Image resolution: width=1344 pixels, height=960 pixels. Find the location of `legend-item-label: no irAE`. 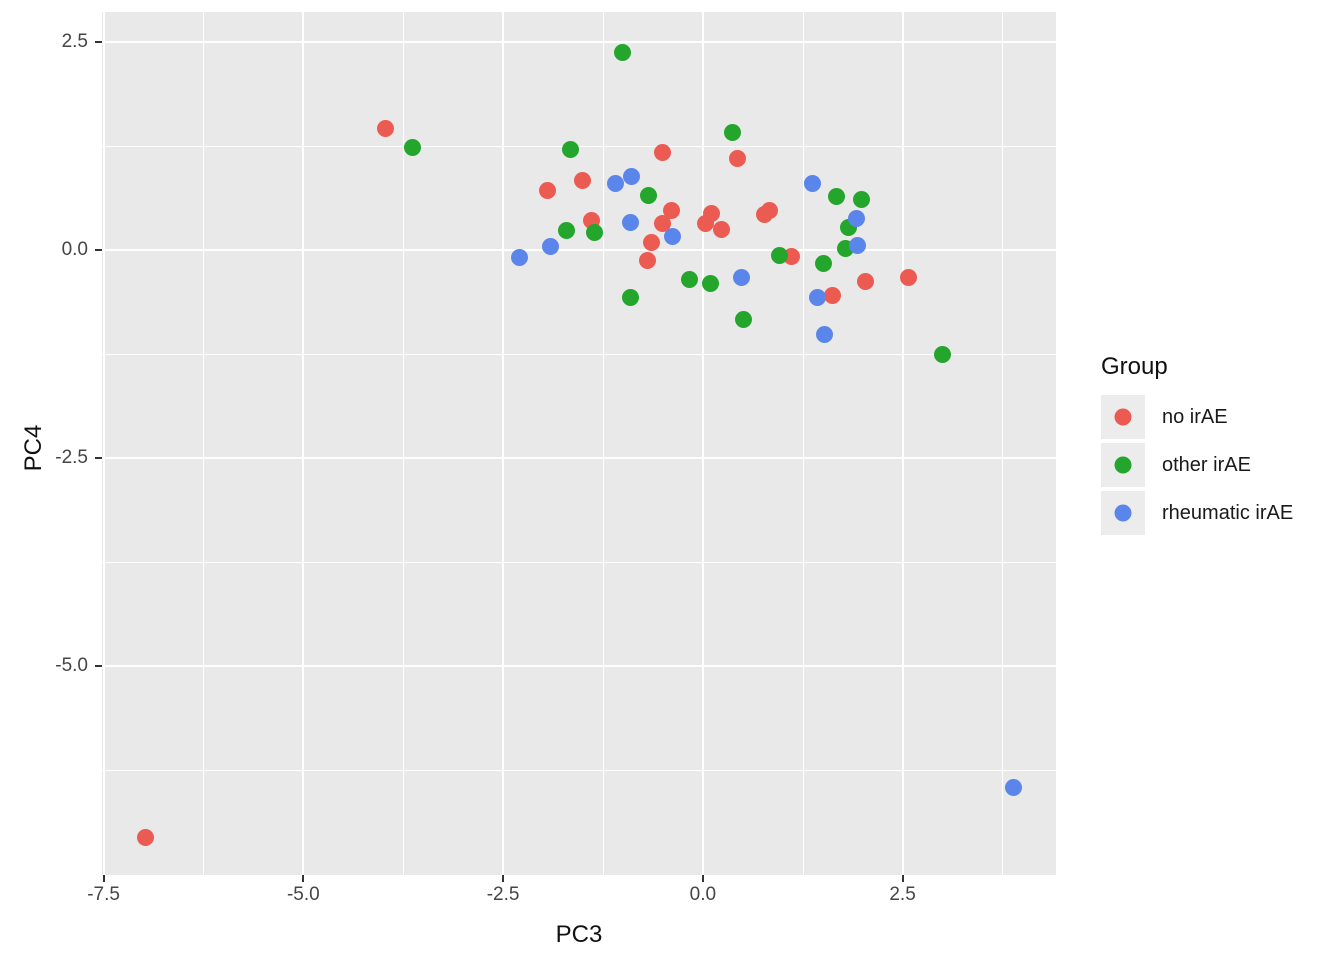

legend-item-label: no irAE is located at coordinates (1195, 416).